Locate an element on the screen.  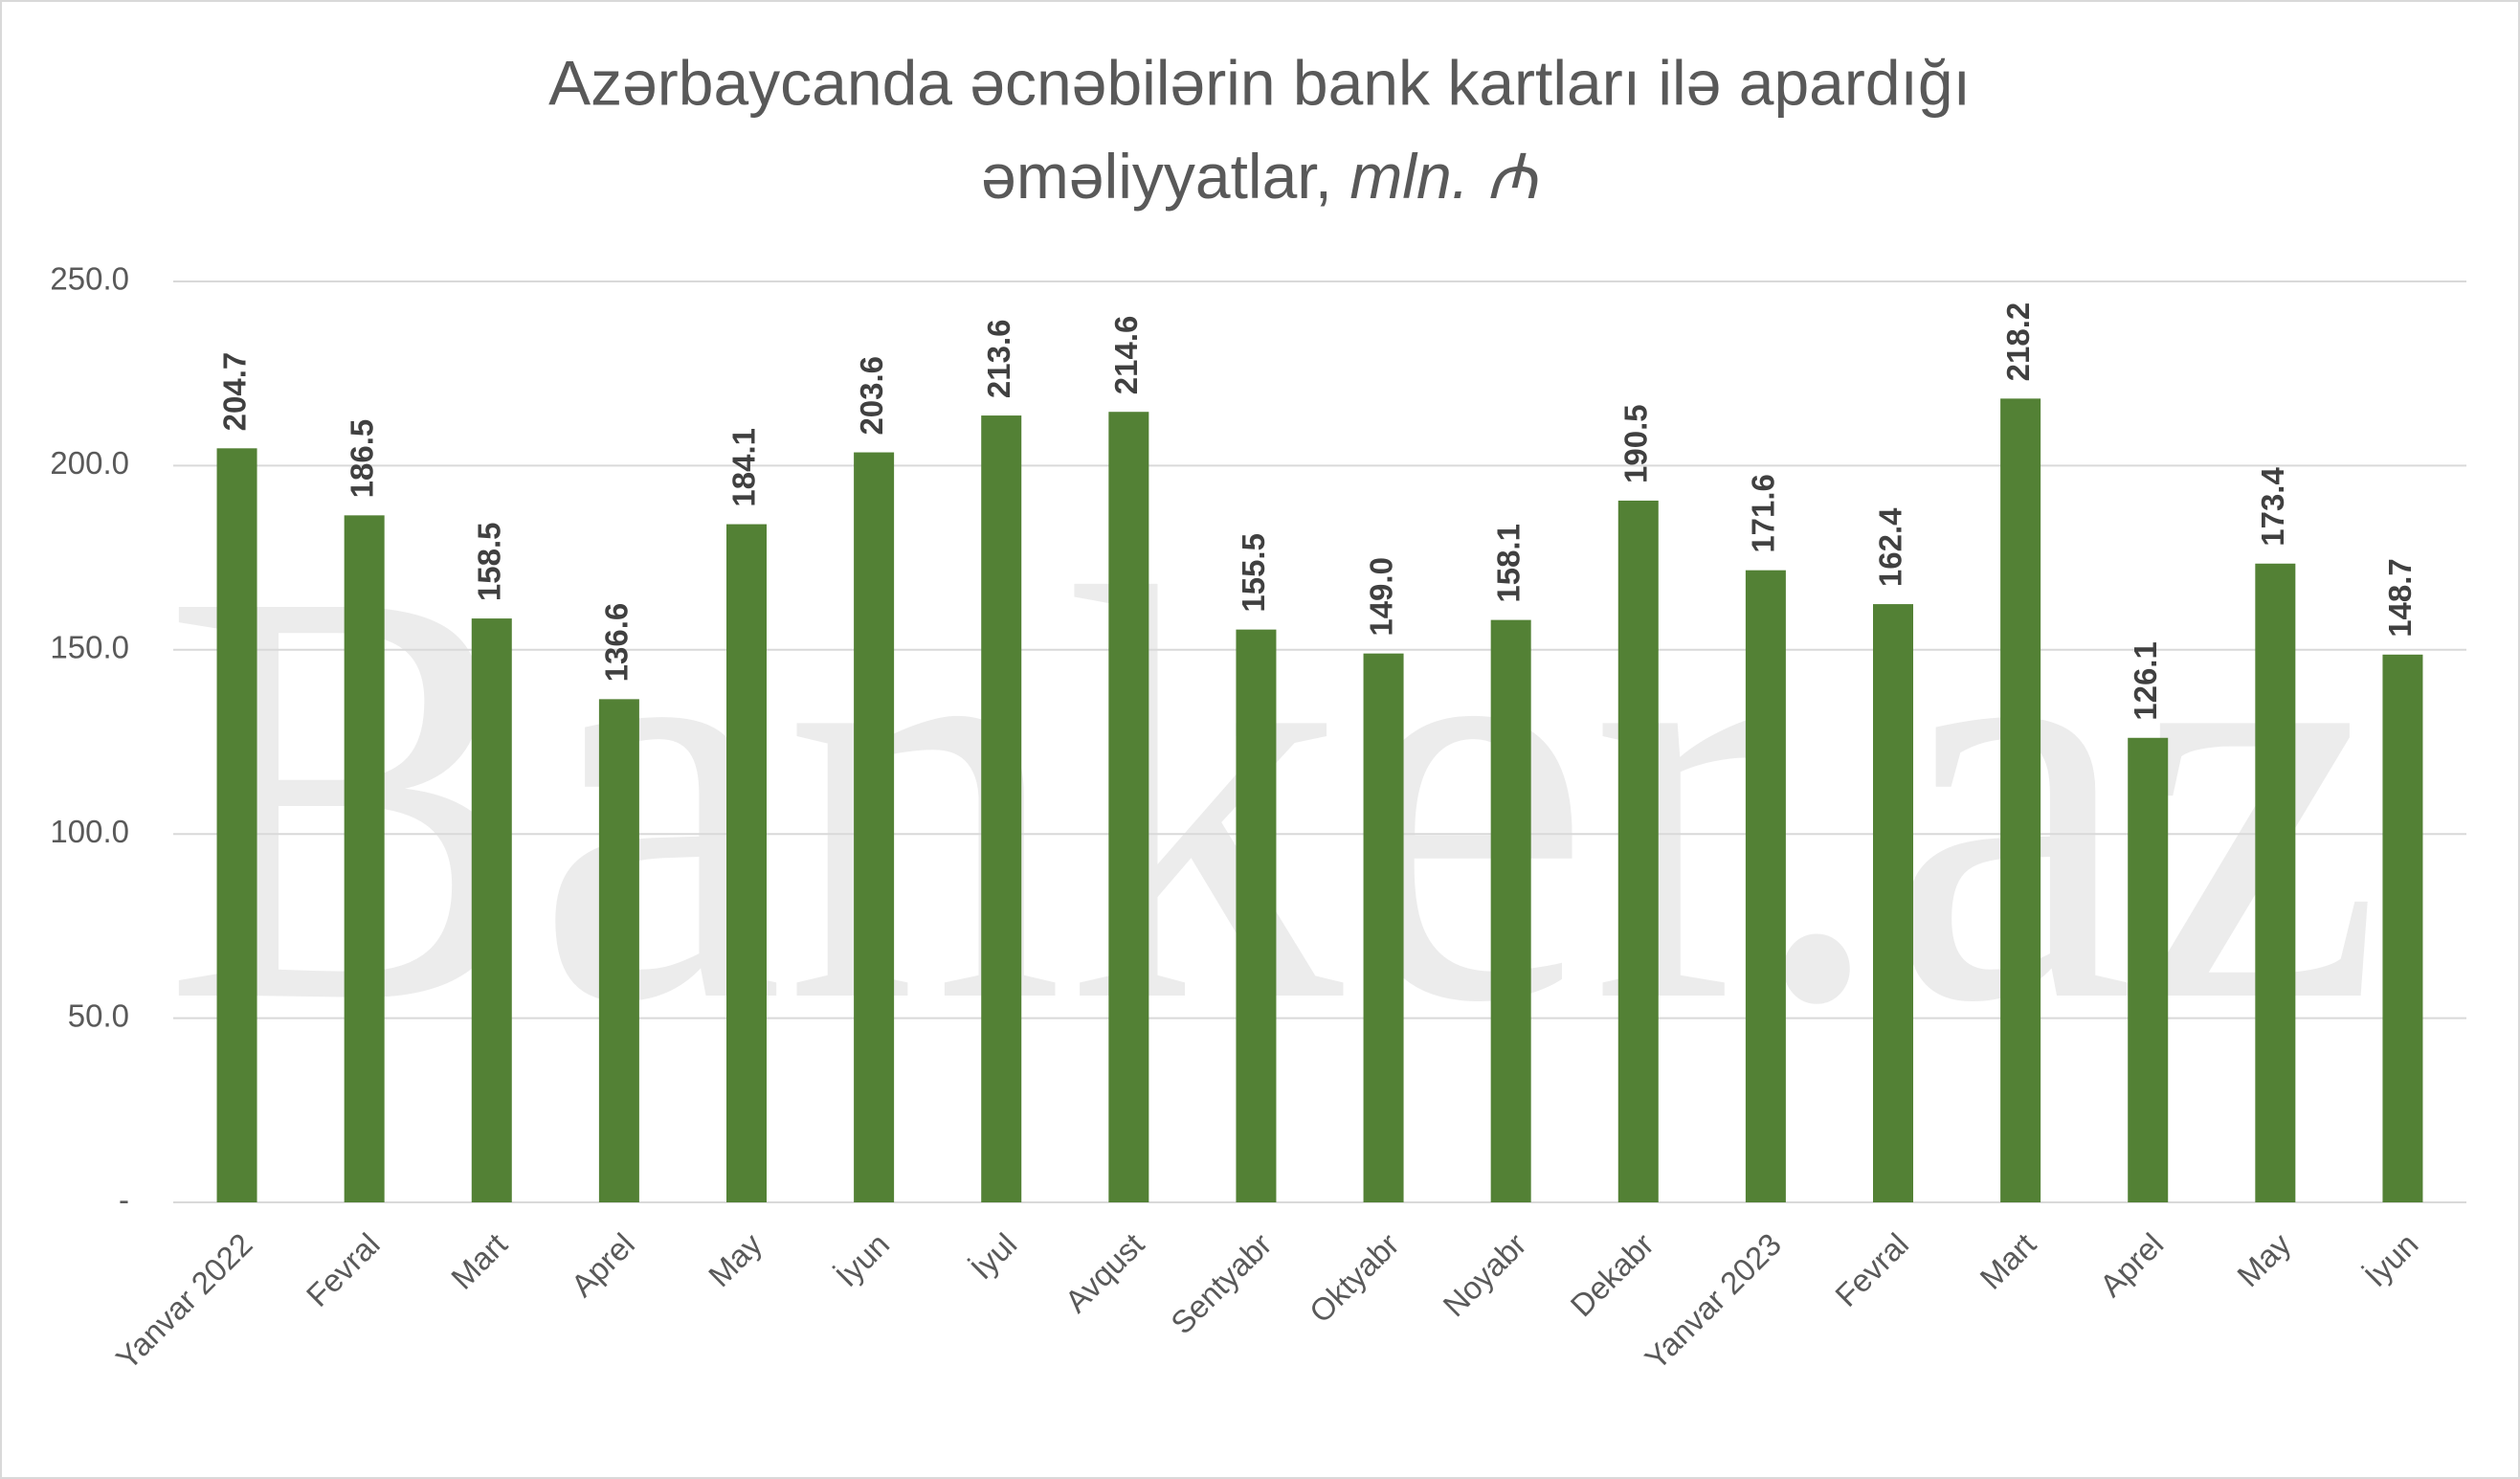
data-label: 203.6 is located at coordinates (872, 396).